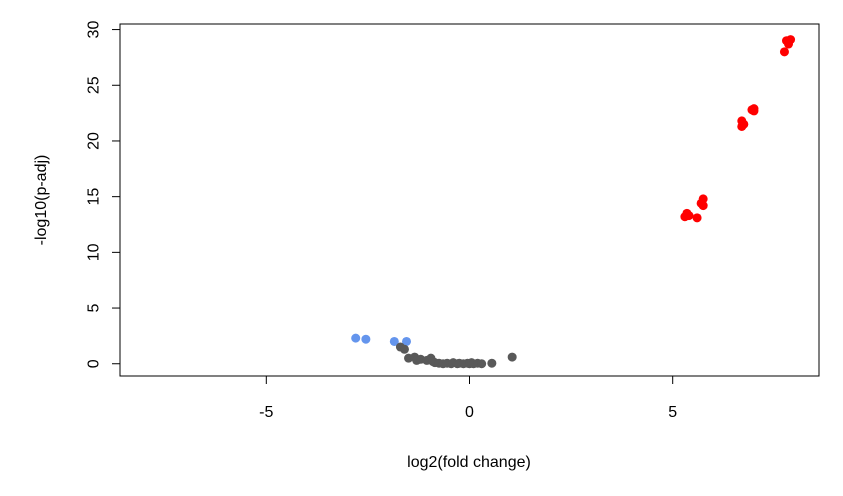  I want to click on y-tick-label: 30, so click(94, 30).